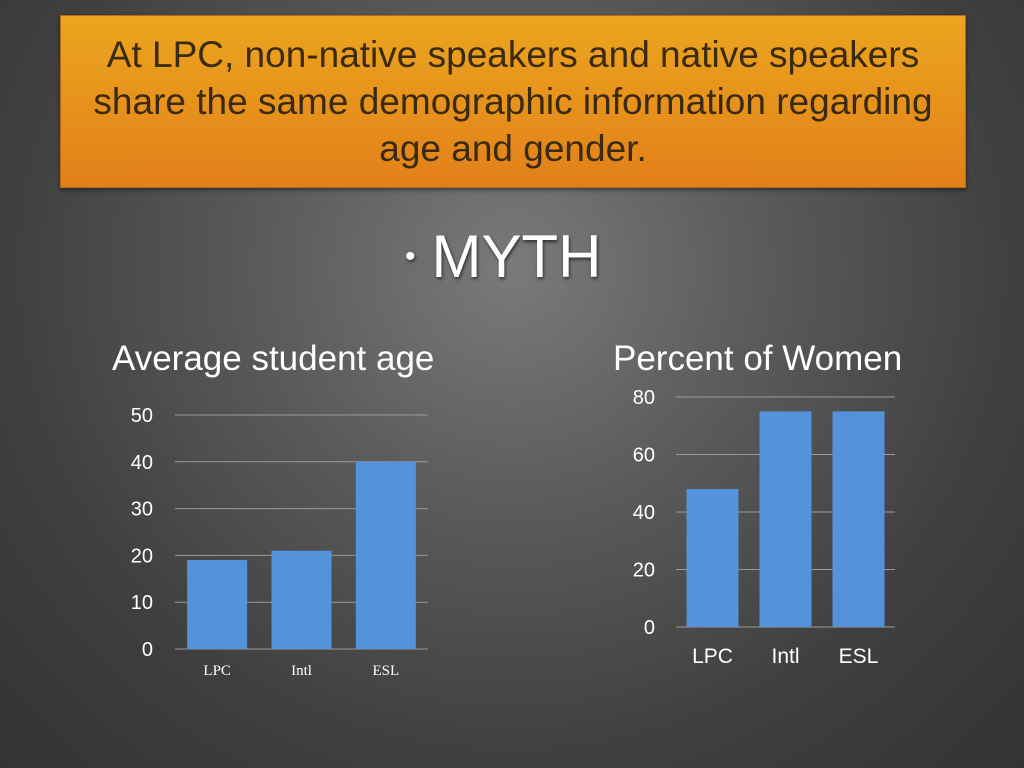 The image size is (1024, 768). What do you see at coordinates (712, 558) in the screenshot?
I see `women-bar-lpc` at bounding box center [712, 558].